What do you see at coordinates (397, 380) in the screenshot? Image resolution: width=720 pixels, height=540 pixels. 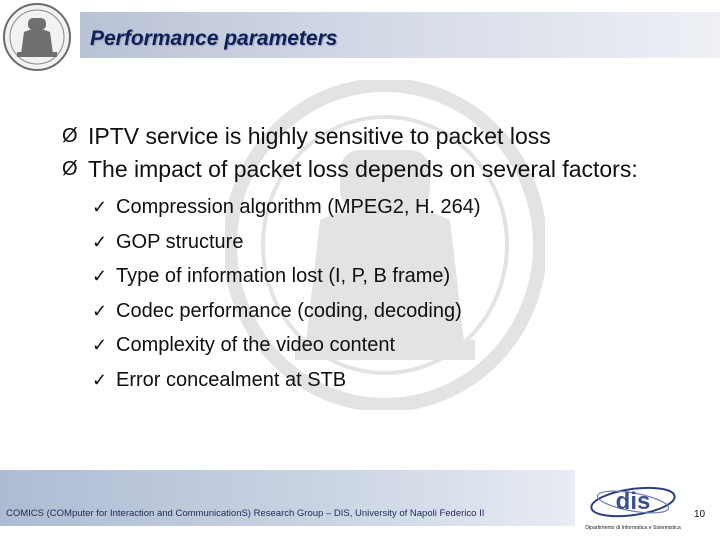 I see `sub-bullet-item: ✓ Error concealment at STB` at bounding box center [397, 380].